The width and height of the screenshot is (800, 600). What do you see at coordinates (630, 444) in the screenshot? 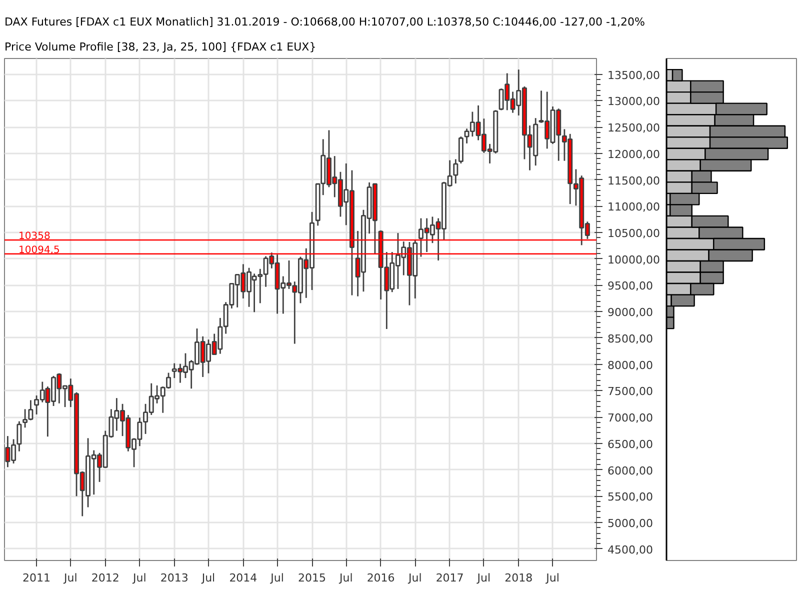
I see `y-tick-label: 6500,00` at bounding box center [630, 444].